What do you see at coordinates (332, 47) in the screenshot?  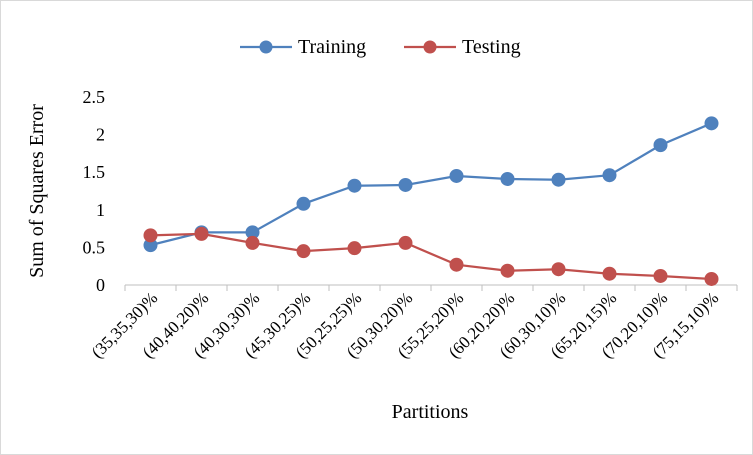 I see `legend-label: Training` at bounding box center [332, 47].